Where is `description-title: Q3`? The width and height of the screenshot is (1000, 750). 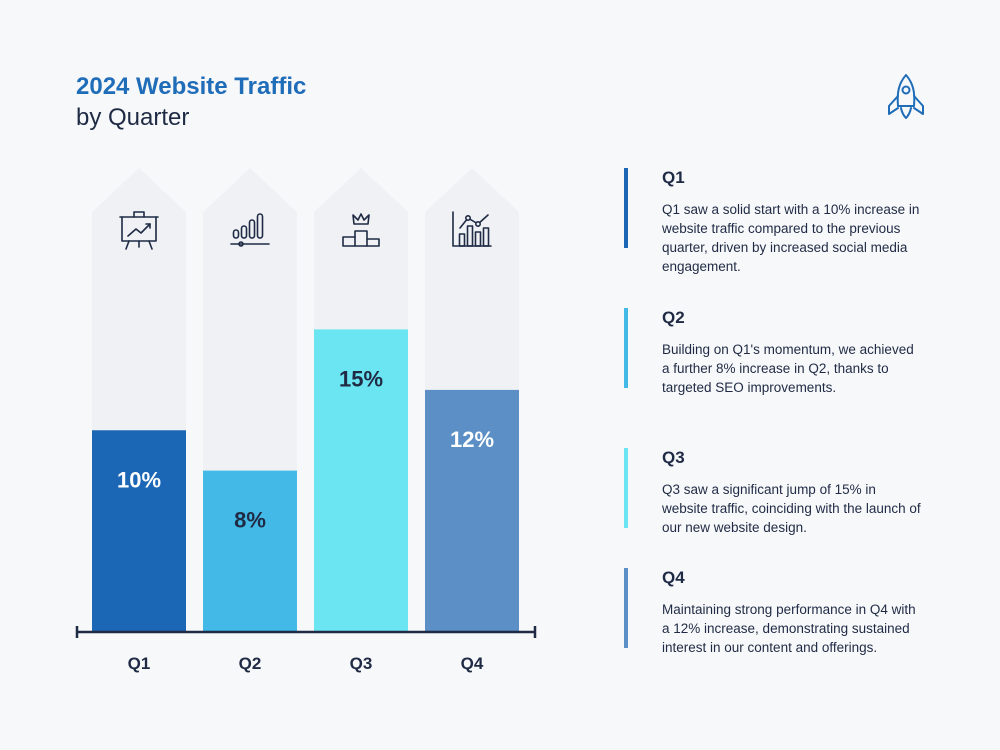 description-title: Q3 is located at coordinates (673, 457).